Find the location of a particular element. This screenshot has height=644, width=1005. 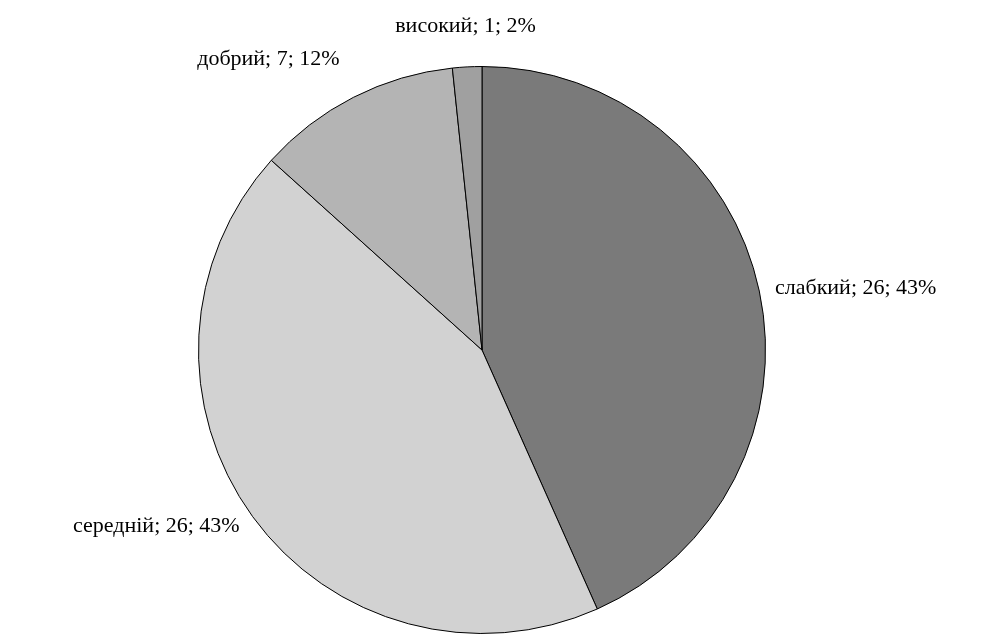

slice-label: високий; 1; 2% is located at coordinates (465, 24).